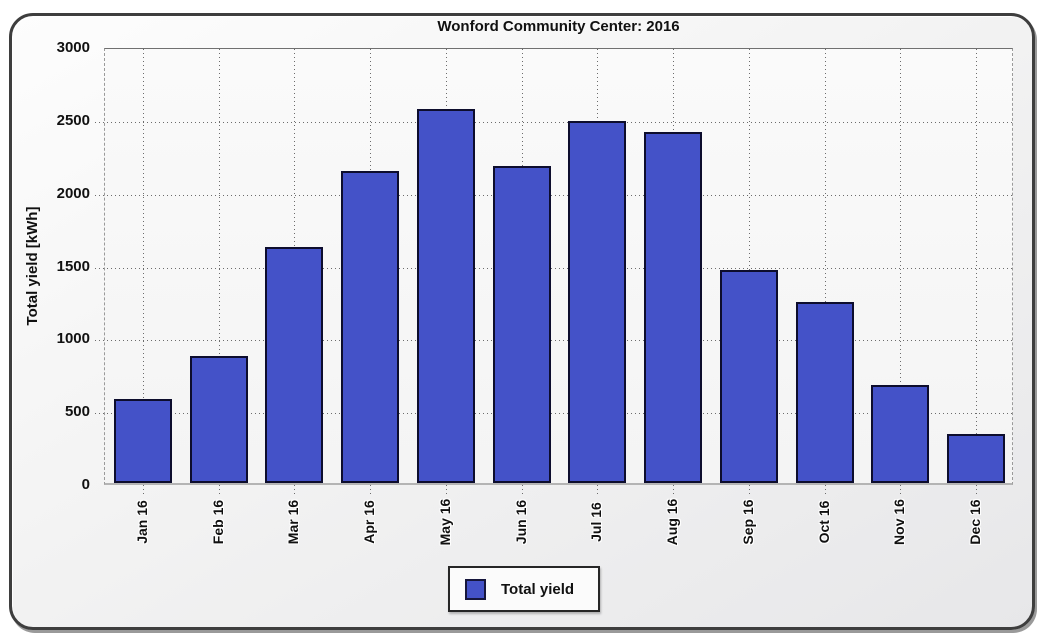  Describe the element at coordinates (73, 47) in the screenshot. I see `y-tick-label: 3000` at that location.